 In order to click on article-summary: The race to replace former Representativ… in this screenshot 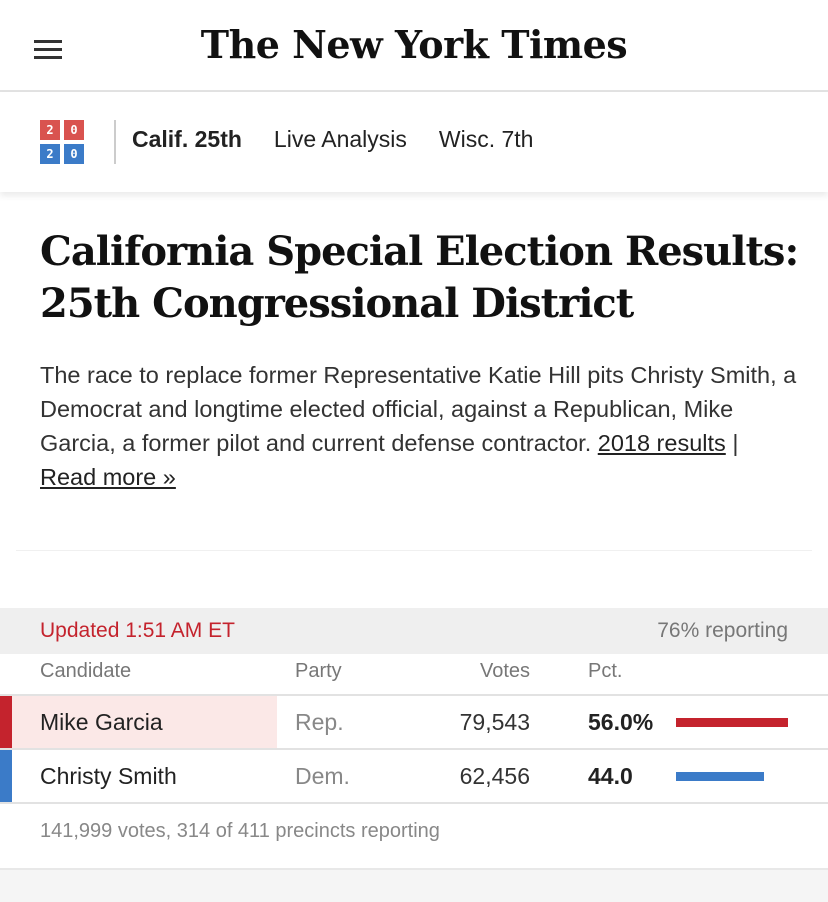, I will do `click(420, 426)`.